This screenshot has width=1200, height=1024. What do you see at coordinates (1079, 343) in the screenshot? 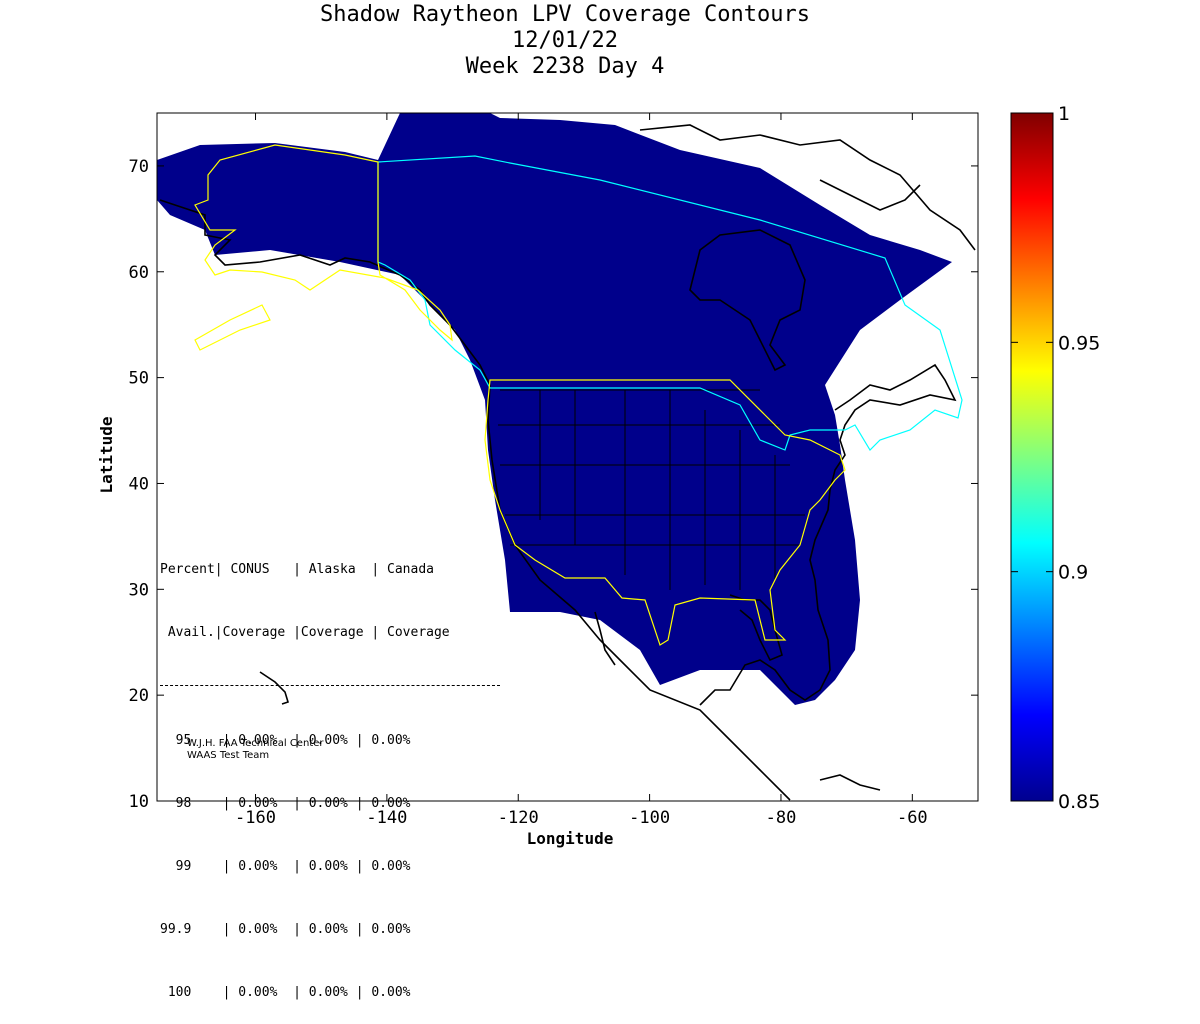
I see `colorbar-tick-label: 0.95` at bounding box center [1079, 343].